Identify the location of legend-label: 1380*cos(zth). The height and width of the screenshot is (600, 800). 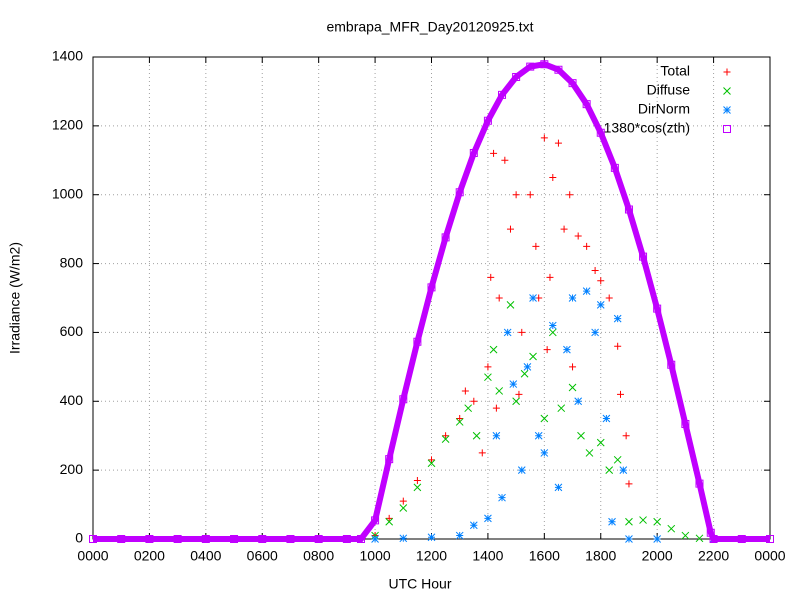
(647, 128).